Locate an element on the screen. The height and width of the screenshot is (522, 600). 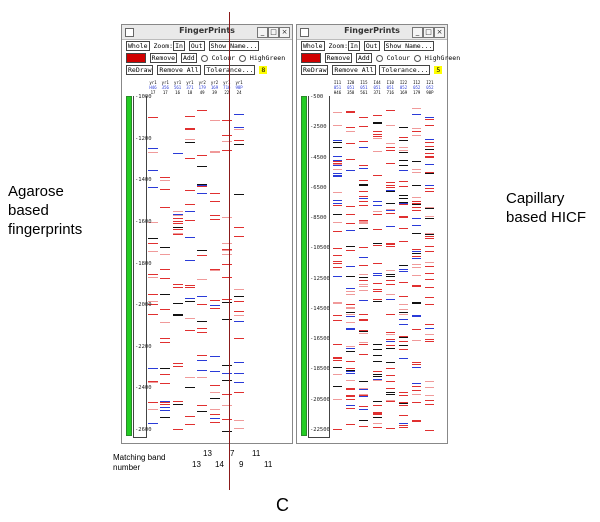
lane-header: yr1 is located at coordinates (239, 82).